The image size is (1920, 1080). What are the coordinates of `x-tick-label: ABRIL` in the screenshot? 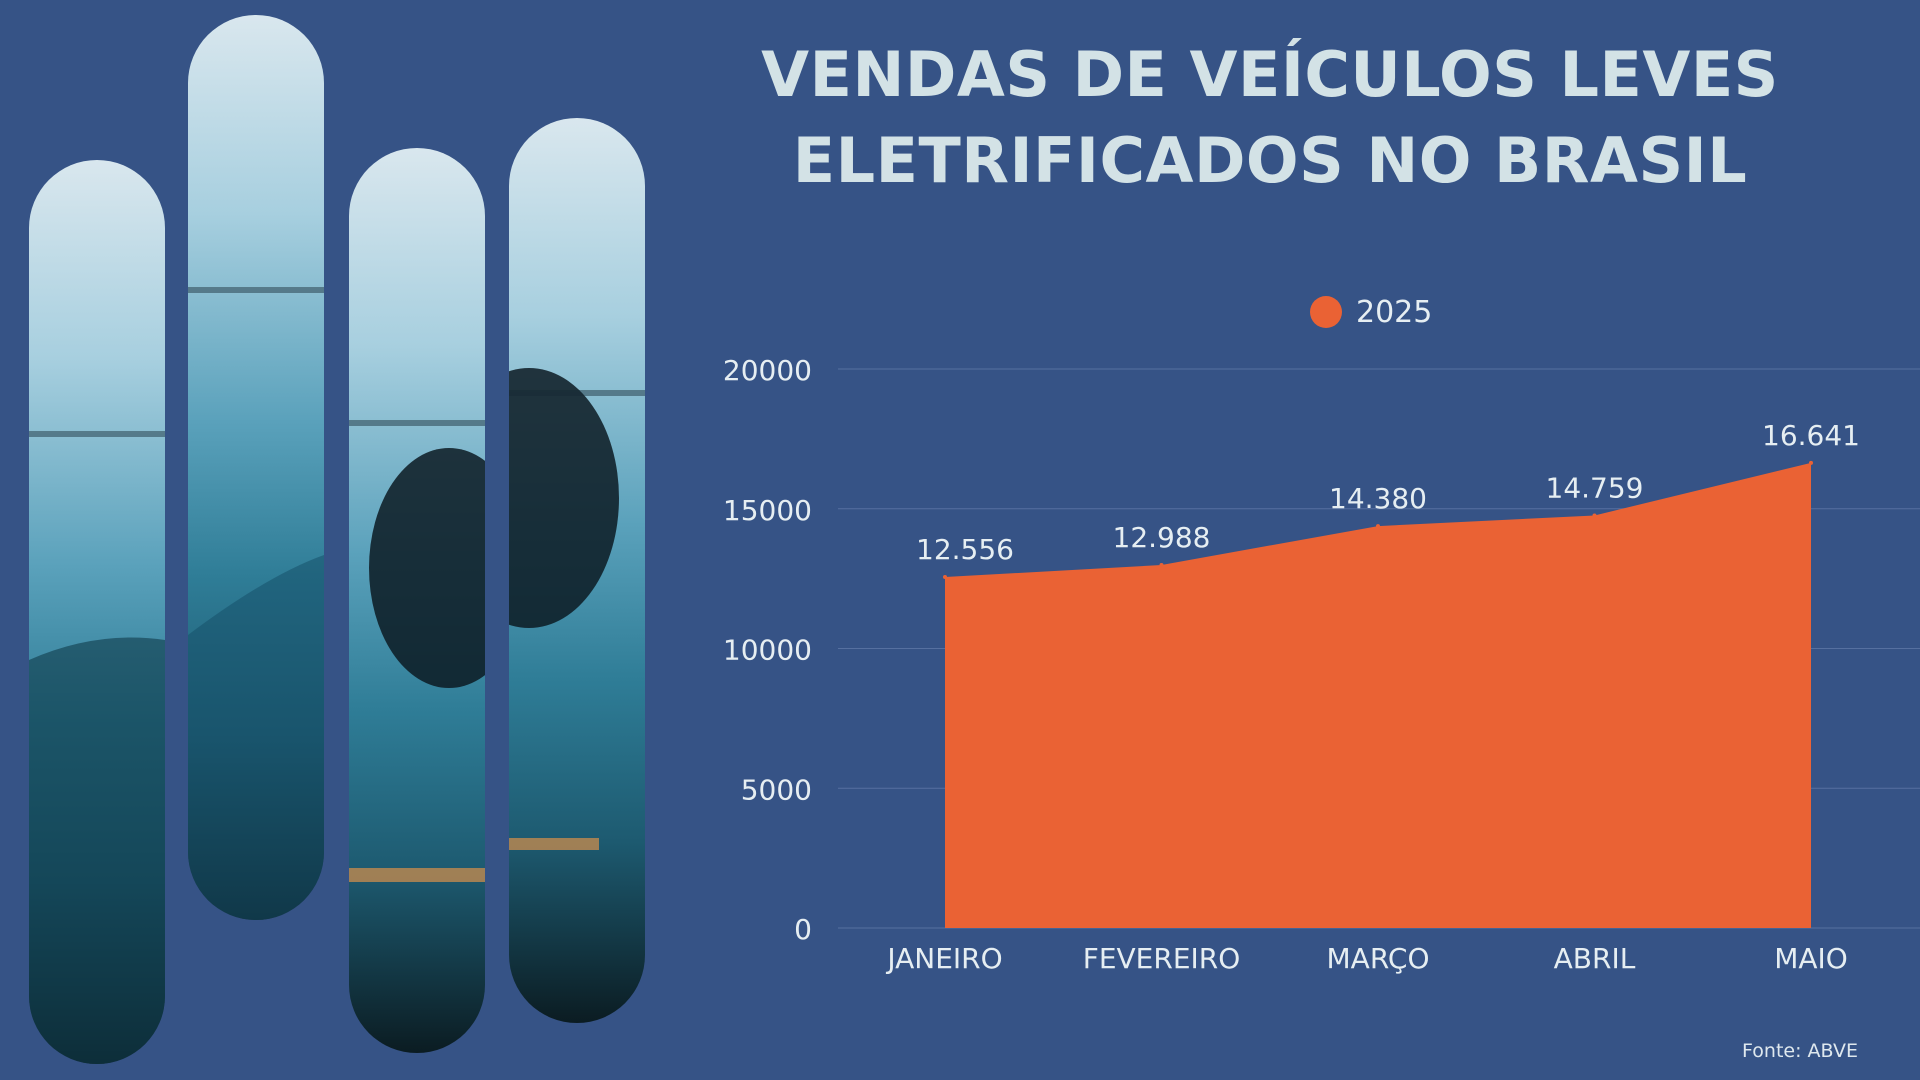 It's located at (1595, 958).